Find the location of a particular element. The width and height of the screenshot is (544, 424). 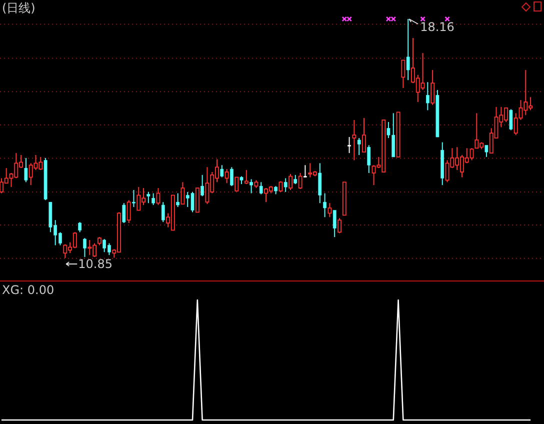

chart-title: (日线) is located at coordinates (19, 8).